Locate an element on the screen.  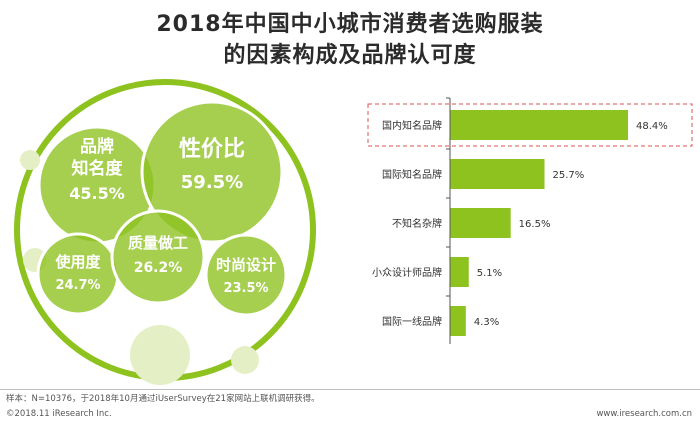
bar-value-label: 25.7% is located at coordinates (569, 175).